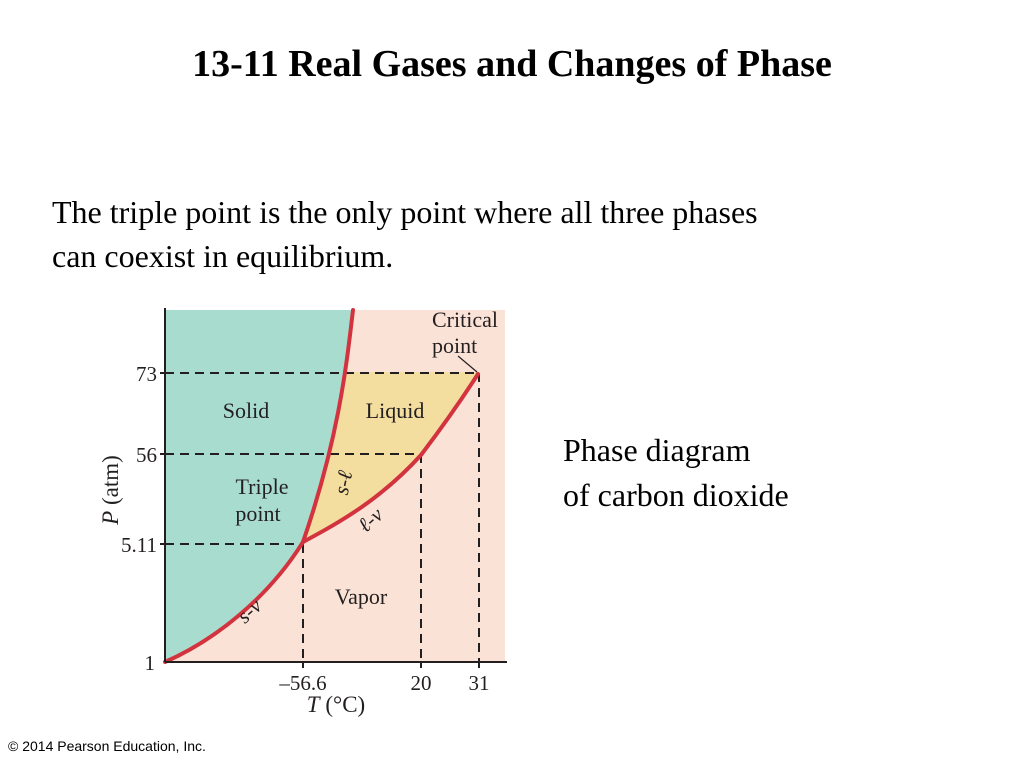 The image size is (1024, 768). Describe the element at coordinates (257, 513) in the screenshot. I see `triple-point-label-line-2: point` at that location.